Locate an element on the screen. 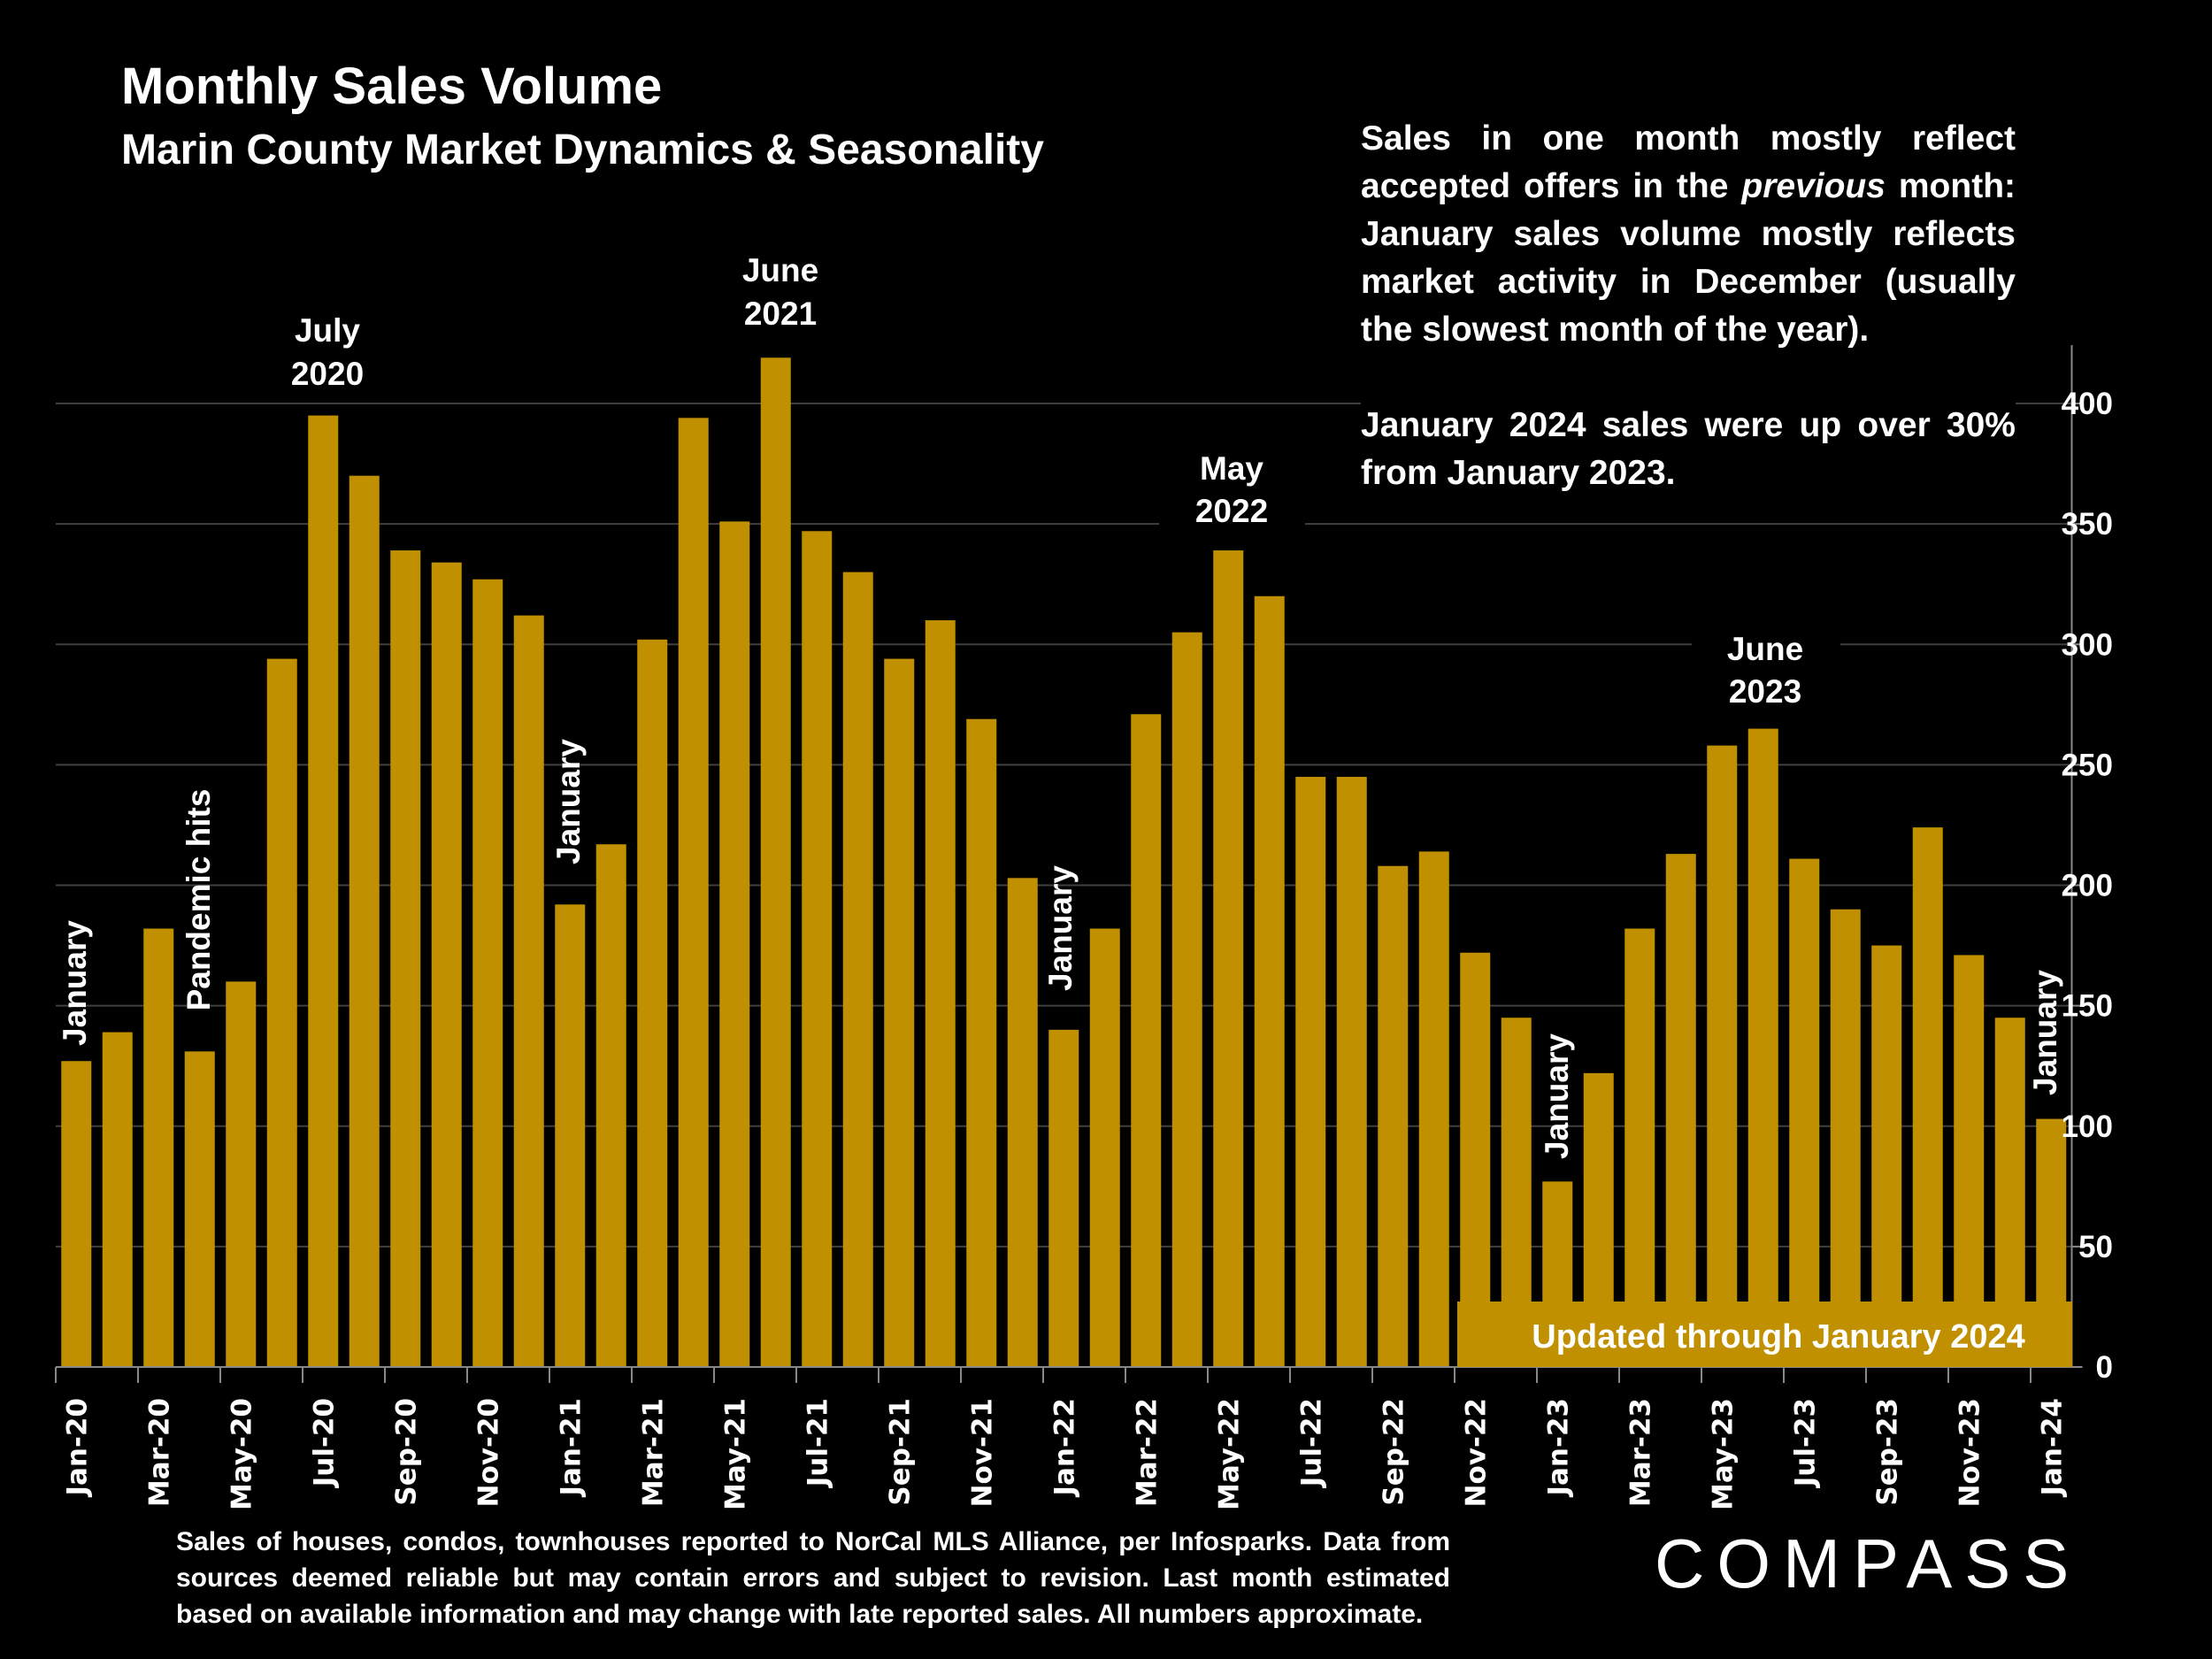 The height and width of the screenshot is (1659, 2212). x-tick-label: Mar-22 is located at coordinates (1147, 1452).